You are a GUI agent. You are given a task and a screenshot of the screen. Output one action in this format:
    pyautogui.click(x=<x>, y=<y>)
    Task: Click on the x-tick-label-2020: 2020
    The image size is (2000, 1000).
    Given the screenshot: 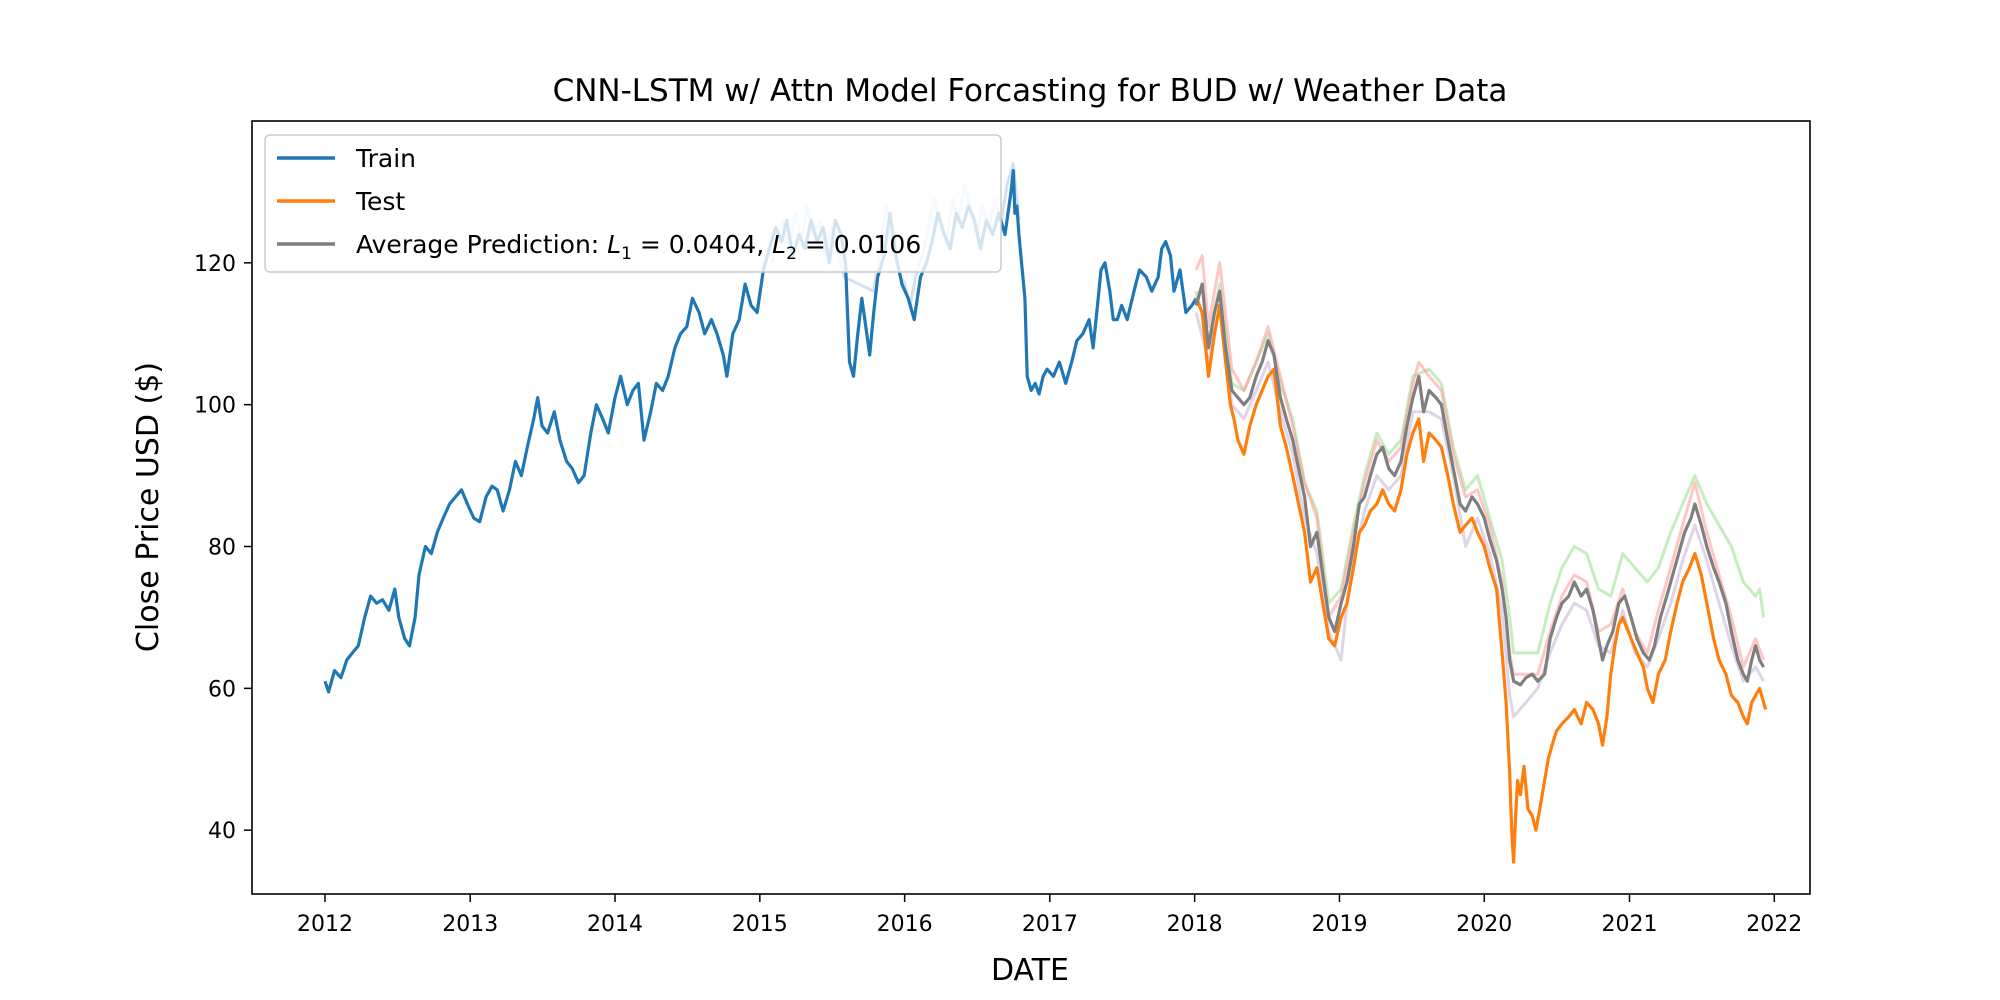 What is the action you would take?
    pyautogui.click(x=1484, y=924)
    